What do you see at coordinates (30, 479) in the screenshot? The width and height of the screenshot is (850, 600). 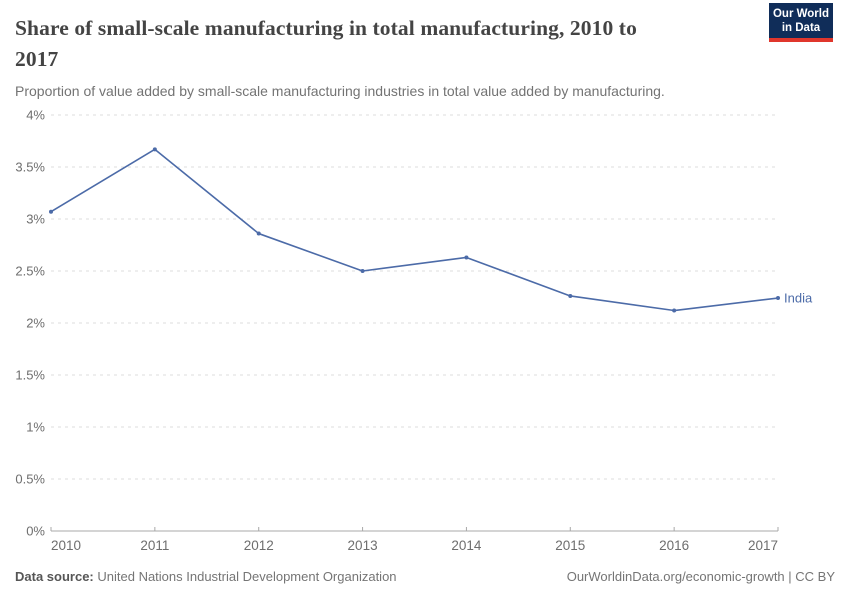 I see `y-tick-label: 0.5%` at bounding box center [30, 479].